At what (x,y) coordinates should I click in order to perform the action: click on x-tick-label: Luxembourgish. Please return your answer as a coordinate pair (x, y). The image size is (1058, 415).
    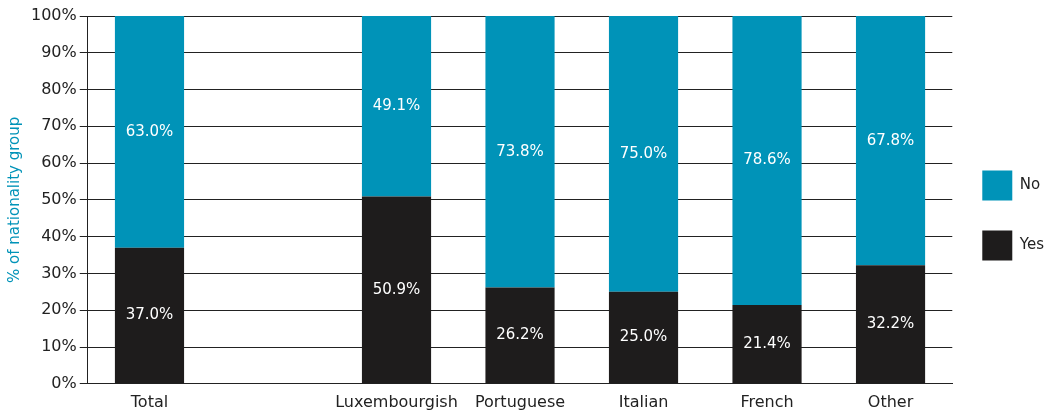
    Looking at the image, I should click on (396, 401).